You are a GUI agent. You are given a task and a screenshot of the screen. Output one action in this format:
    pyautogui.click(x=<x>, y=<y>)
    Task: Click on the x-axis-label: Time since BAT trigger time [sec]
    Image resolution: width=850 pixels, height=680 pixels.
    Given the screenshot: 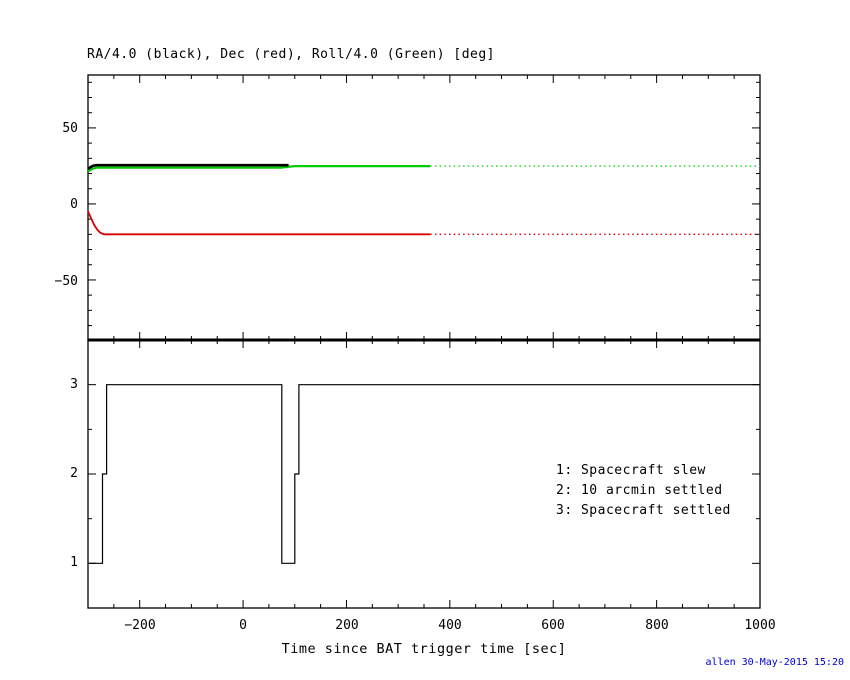 What is the action you would take?
    pyautogui.click(x=424, y=649)
    